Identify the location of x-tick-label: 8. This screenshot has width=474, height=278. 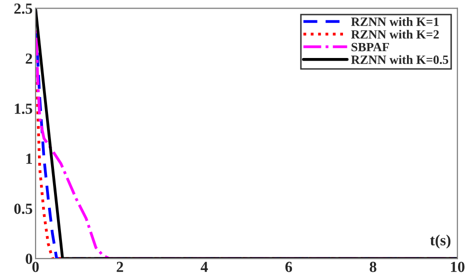
(373, 267).